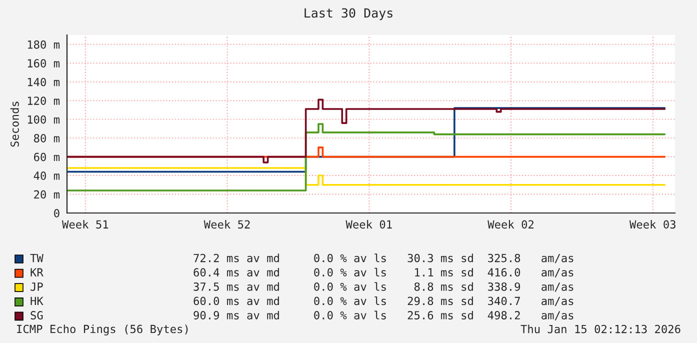 This screenshot has width=697, height=343. Describe the element at coordinates (44, 82) in the screenshot. I see `y-tick-label: 140 m` at that location.